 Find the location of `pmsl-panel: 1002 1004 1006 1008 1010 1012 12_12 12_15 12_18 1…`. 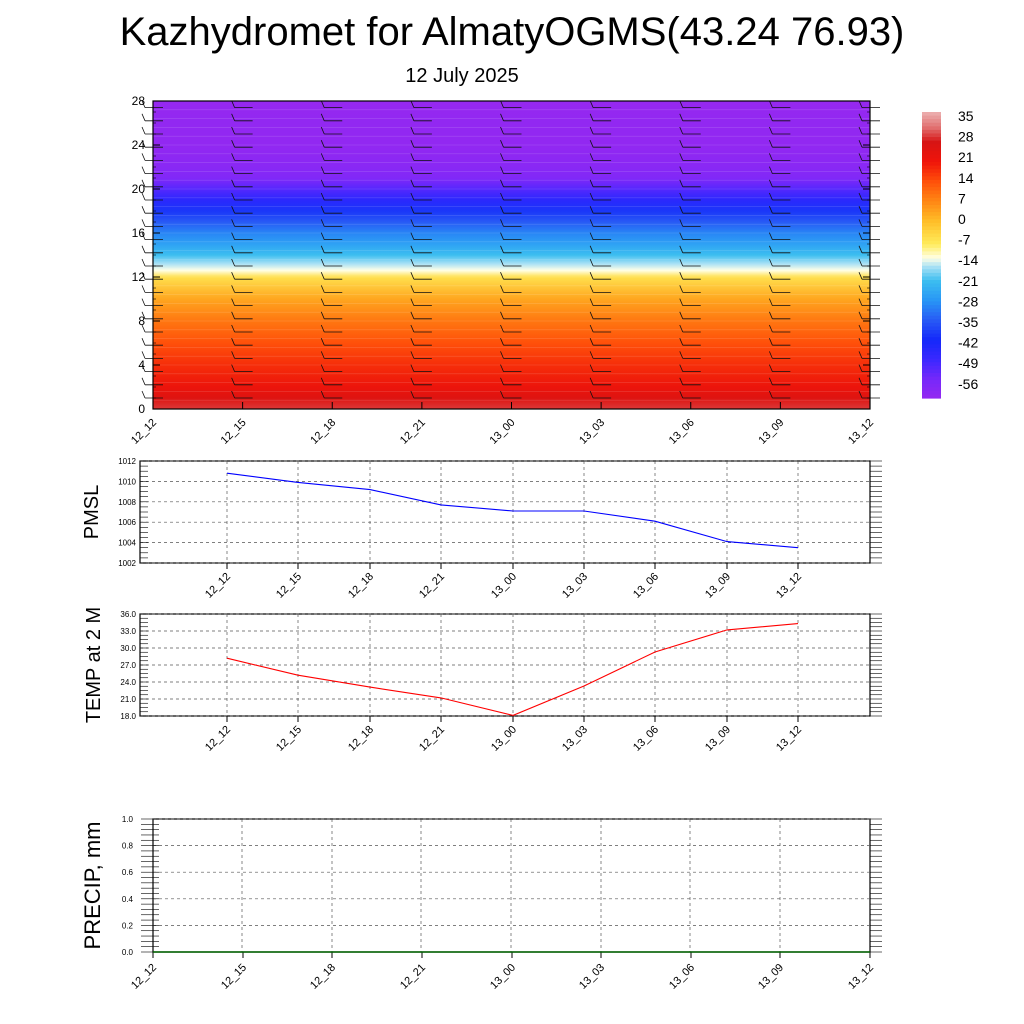

pmsl-panel: 1002 1004 1006 1008 1010 1012 12_12 12_15 12_18 1… is located at coordinates (481, 529).